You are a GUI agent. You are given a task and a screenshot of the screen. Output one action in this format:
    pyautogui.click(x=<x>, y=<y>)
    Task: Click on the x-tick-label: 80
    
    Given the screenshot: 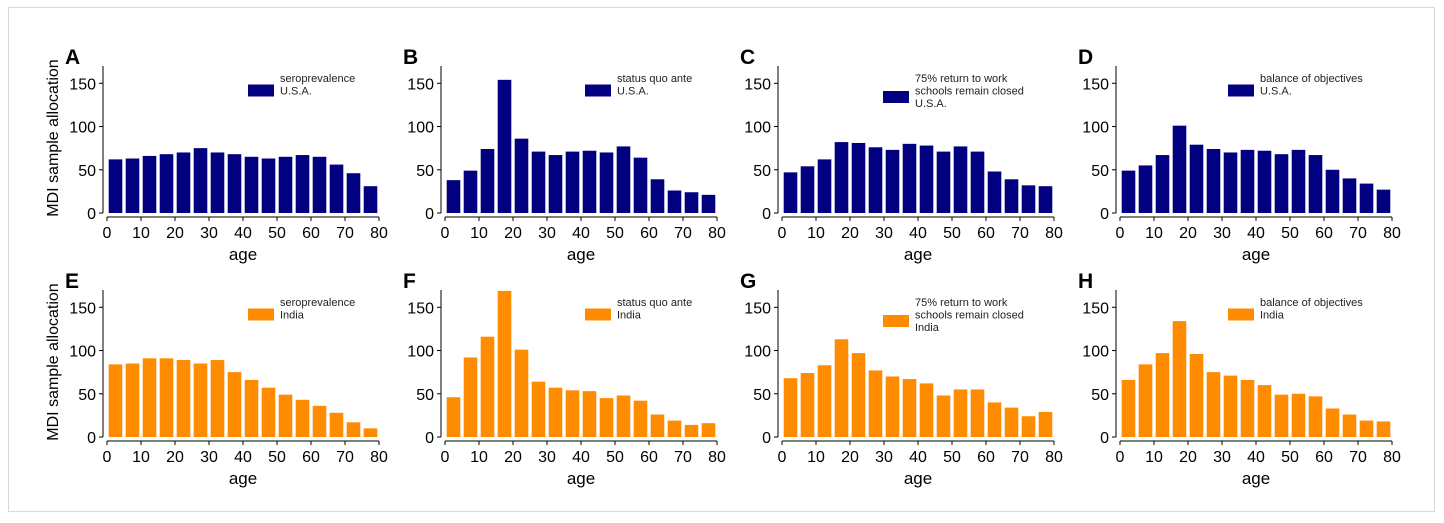 What is the action you would take?
    pyautogui.click(x=379, y=457)
    